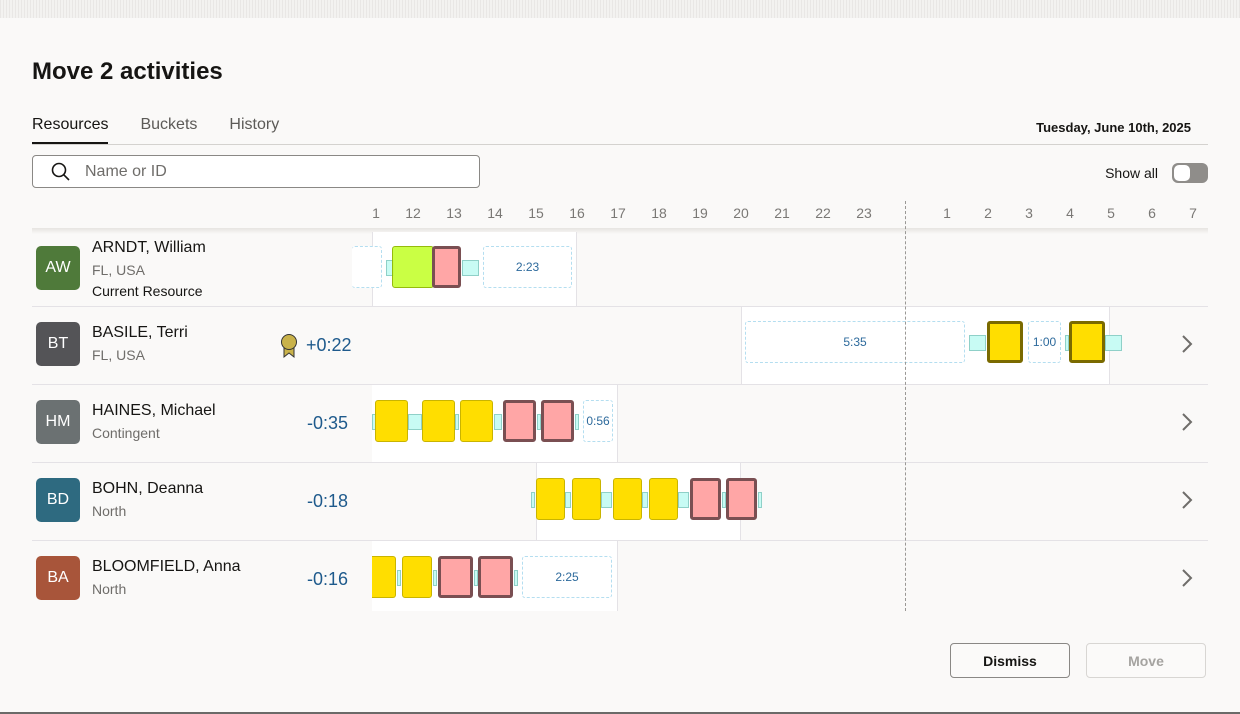 The width and height of the screenshot is (1240, 714). I want to click on avatar: AW, so click(58, 268).